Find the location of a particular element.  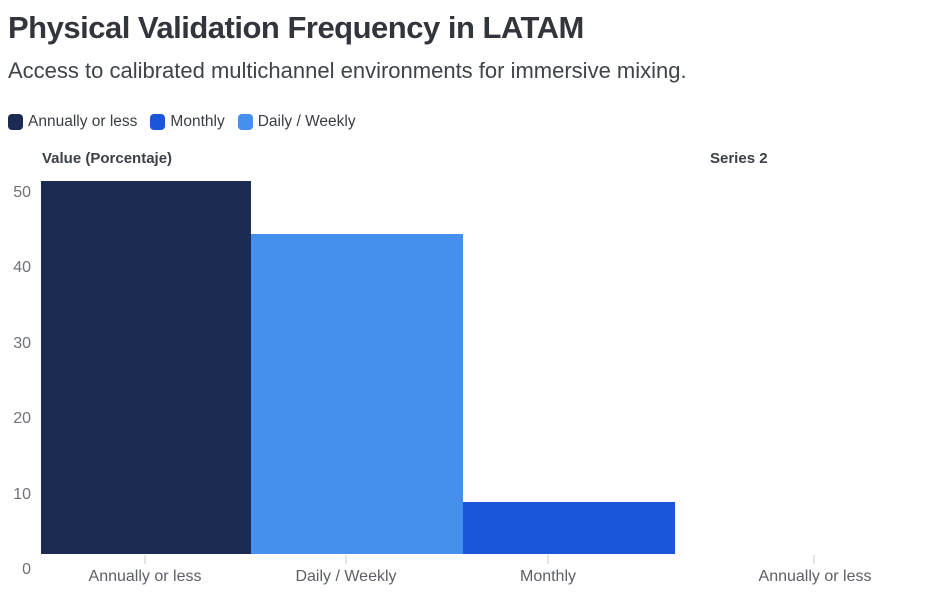

chart-title: Physical Validation Frequency in LATAM is located at coordinates (296, 27).